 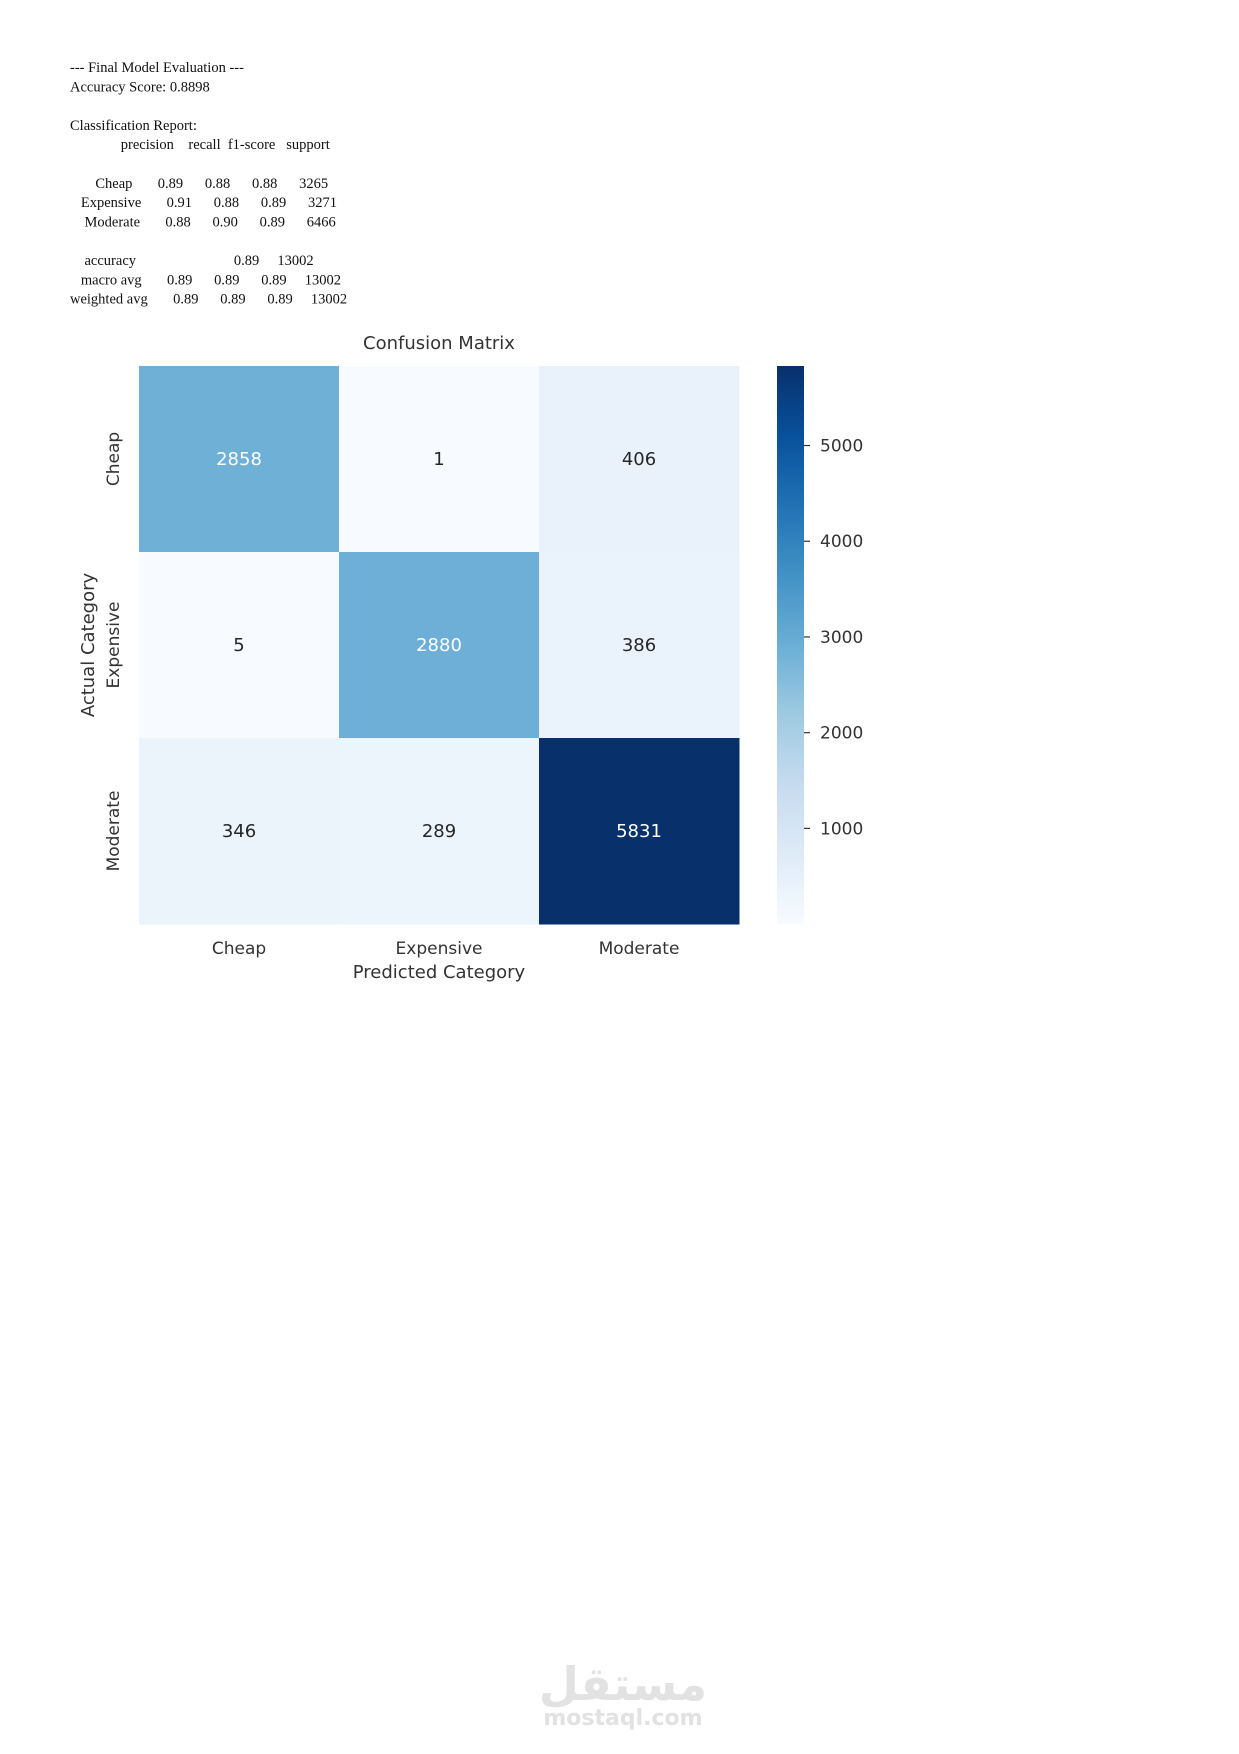 What do you see at coordinates (199, 184) in the screenshot?
I see `report-line: Cheap 0.89 0.88 0.88 3265` at bounding box center [199, 184].